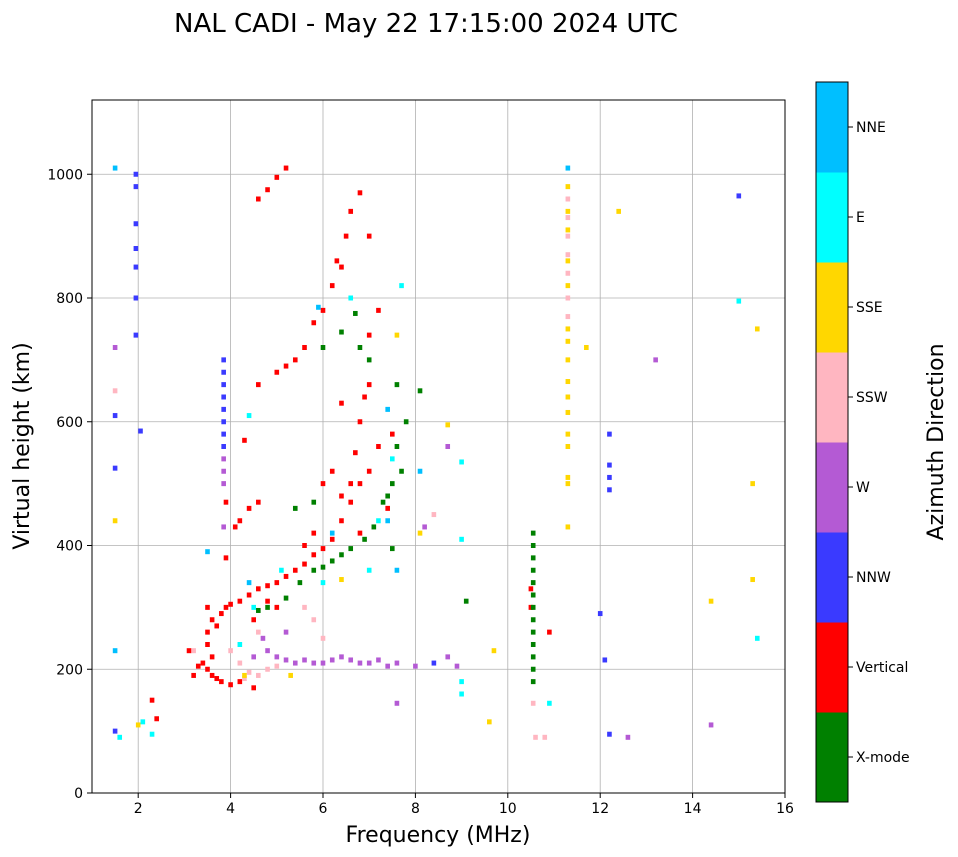 The image size is (958, 857). I want to click on colorbar-segment, so click(832, 577).